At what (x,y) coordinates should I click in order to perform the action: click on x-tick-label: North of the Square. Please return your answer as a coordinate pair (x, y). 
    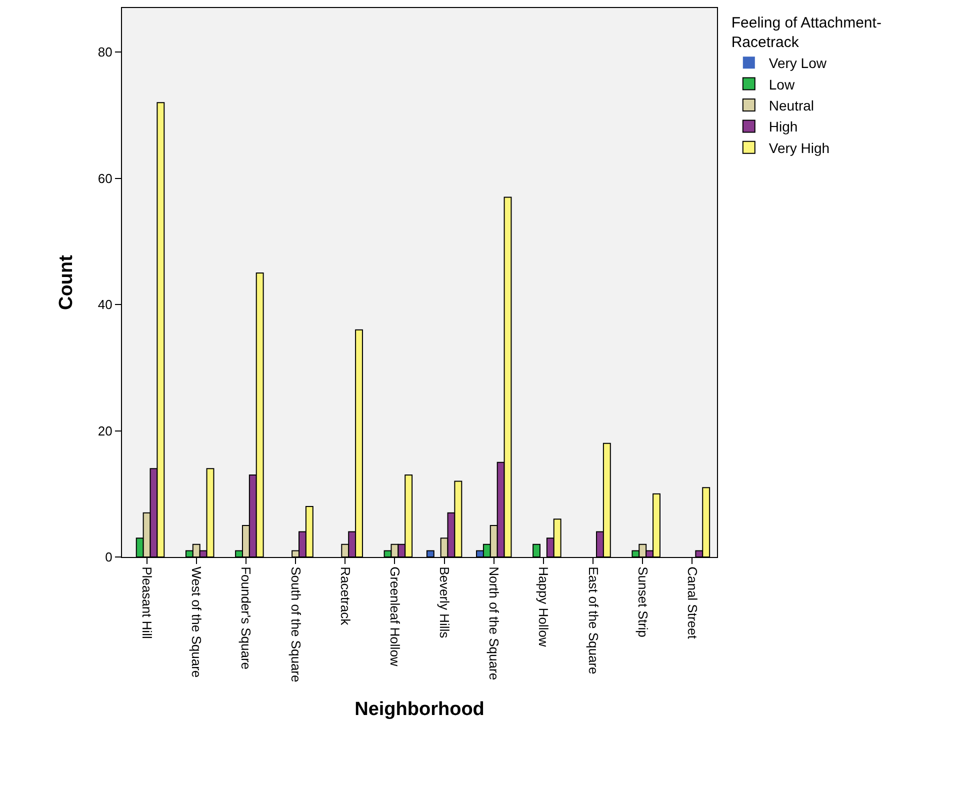
    Looking at the image, I should click on (494, 623).